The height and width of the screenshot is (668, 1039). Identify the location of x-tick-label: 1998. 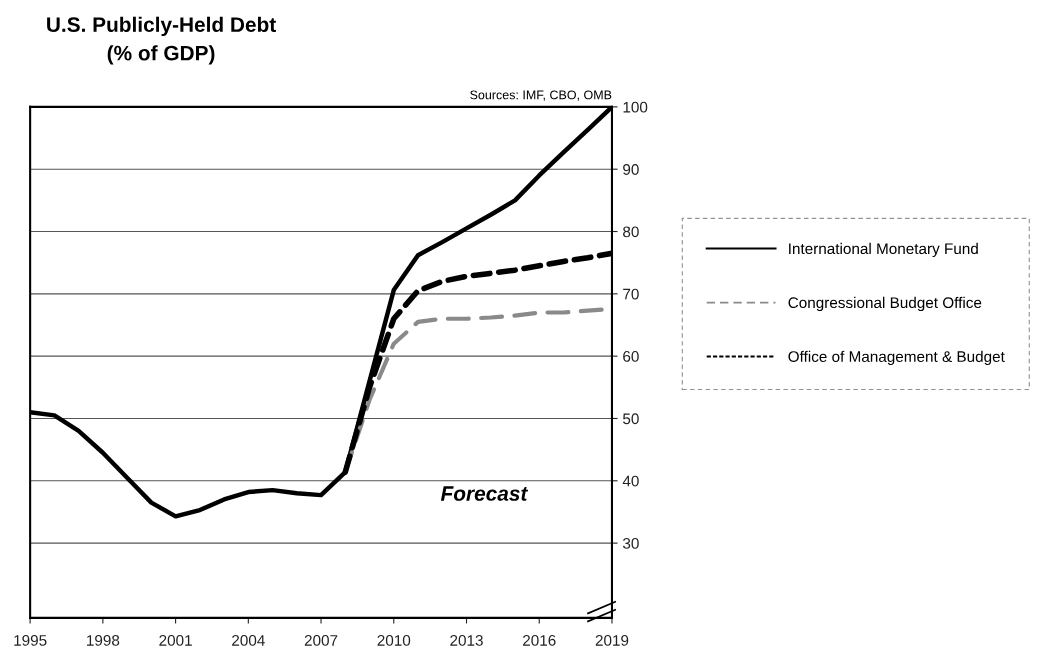
(103, 640).